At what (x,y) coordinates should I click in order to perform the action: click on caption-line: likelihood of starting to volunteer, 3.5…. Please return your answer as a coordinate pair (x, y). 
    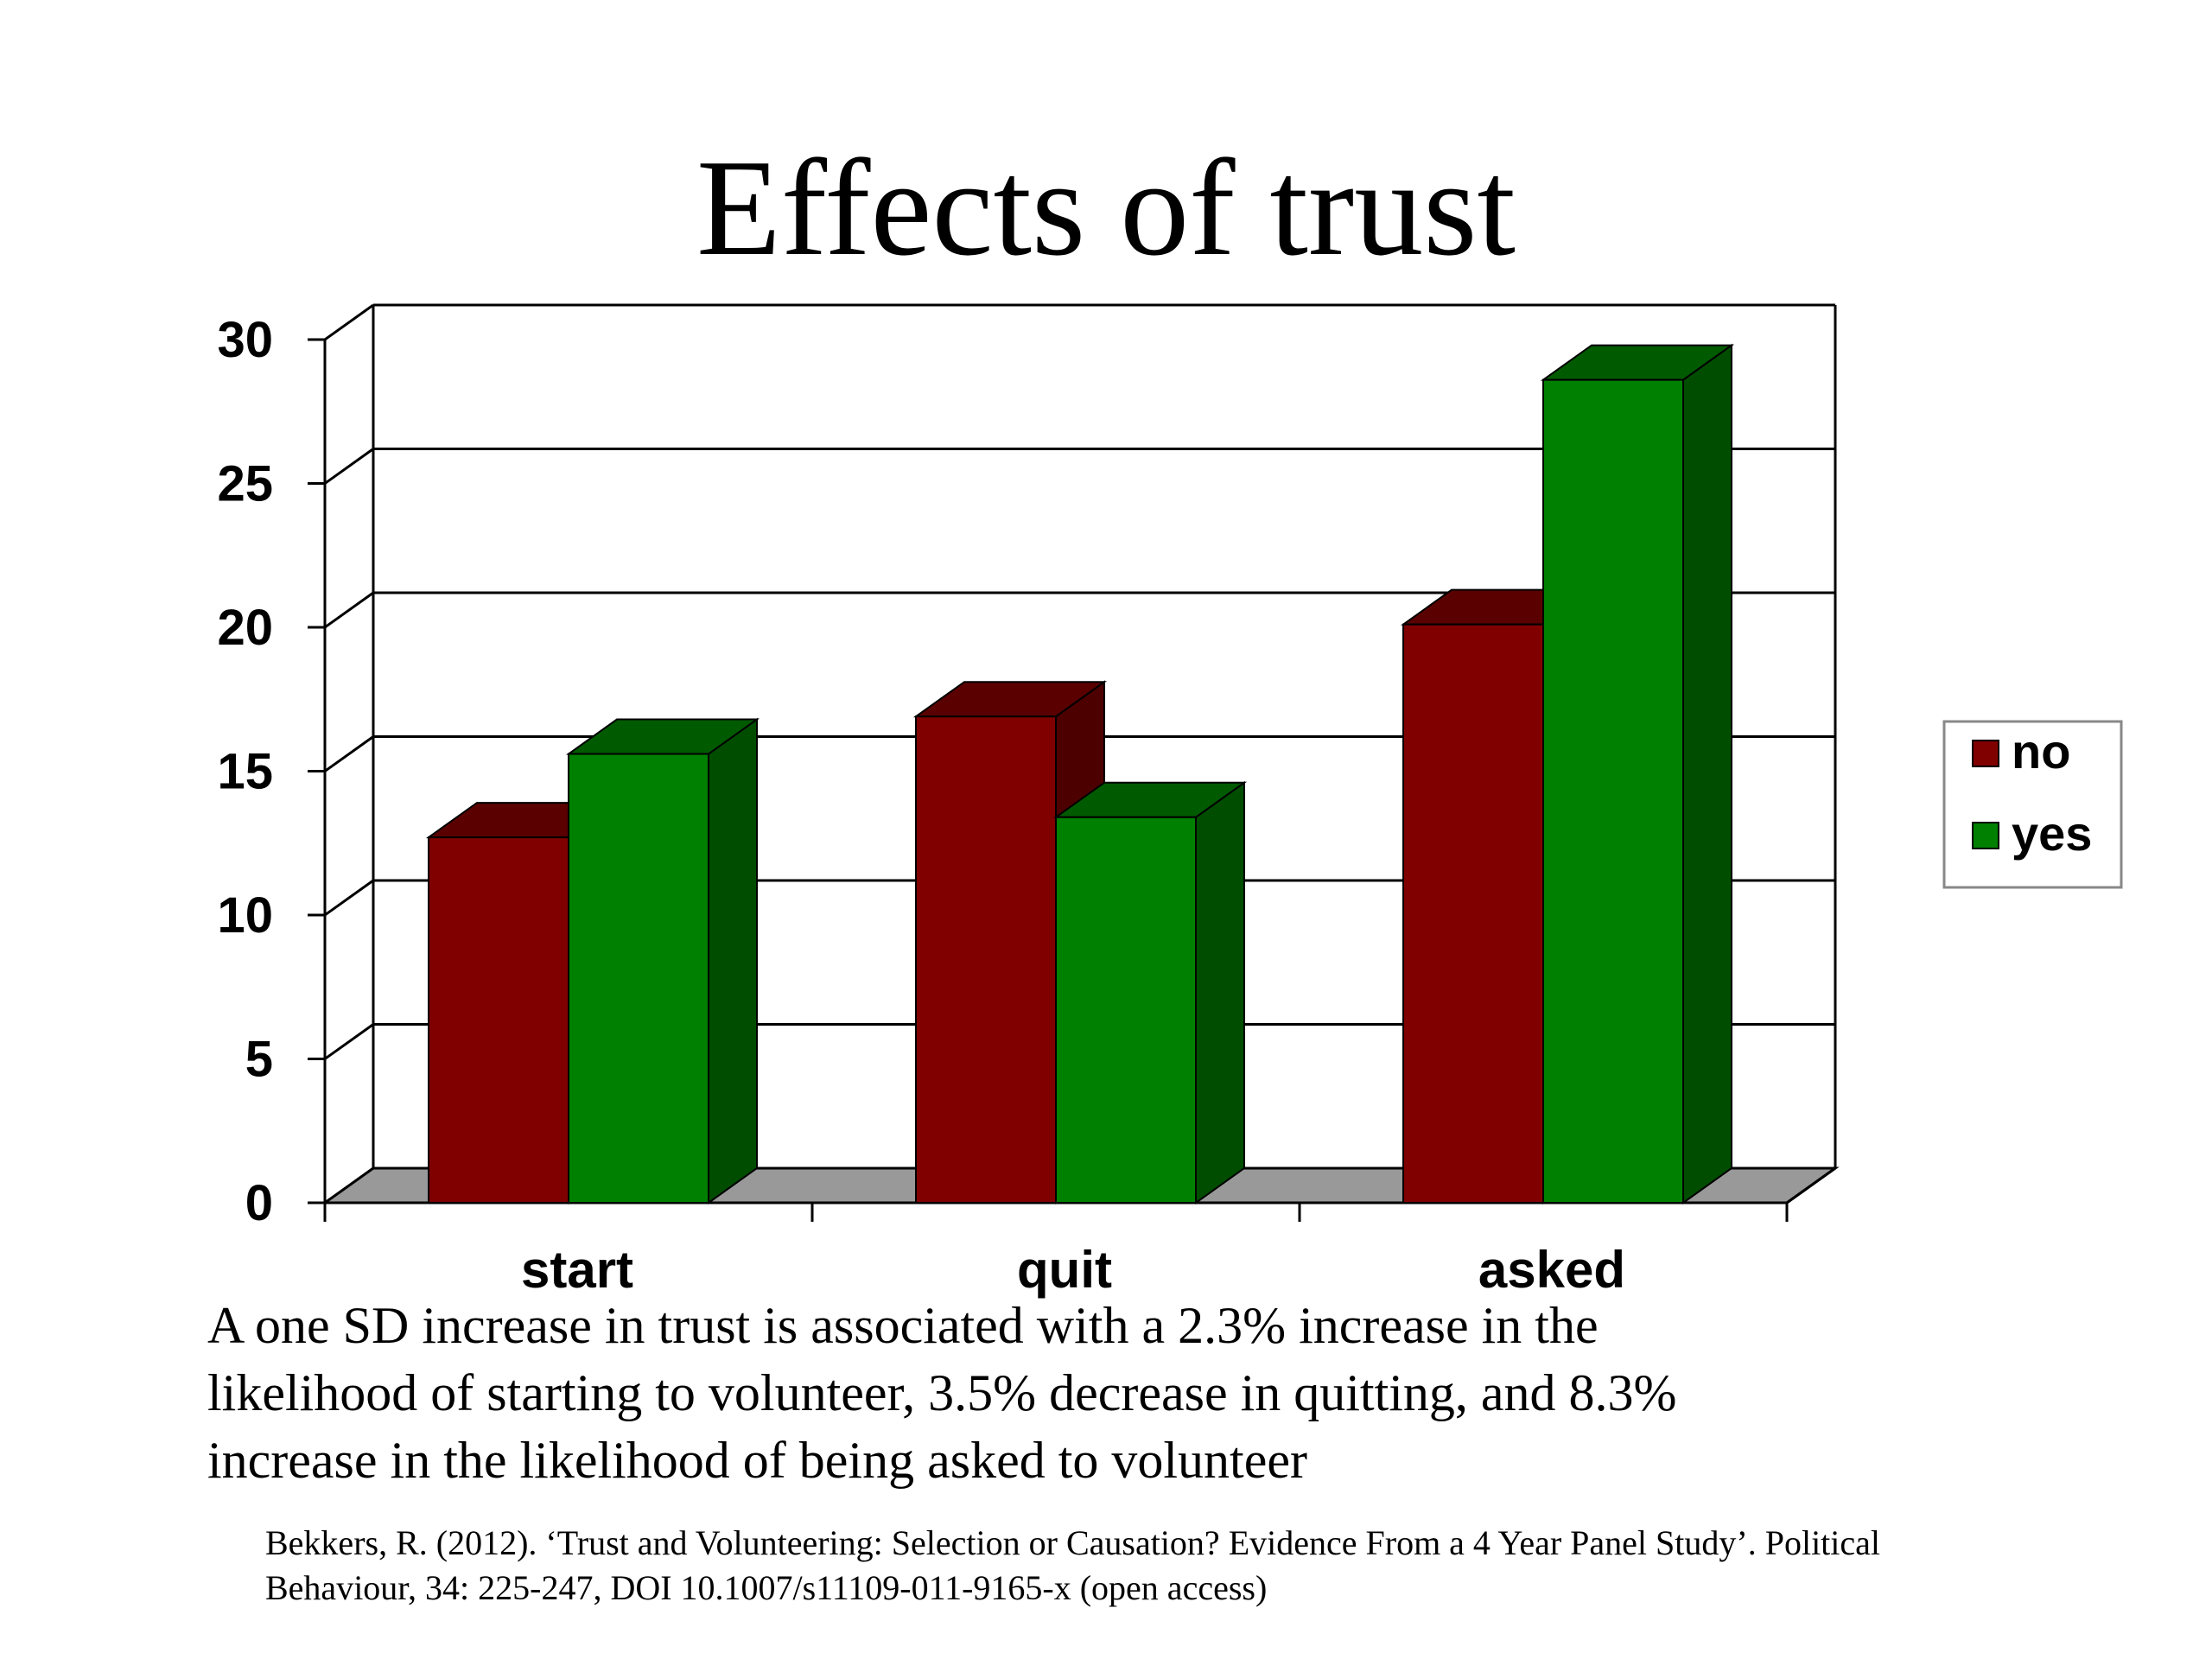
    Looking at the image, I should click on (942, 1392).